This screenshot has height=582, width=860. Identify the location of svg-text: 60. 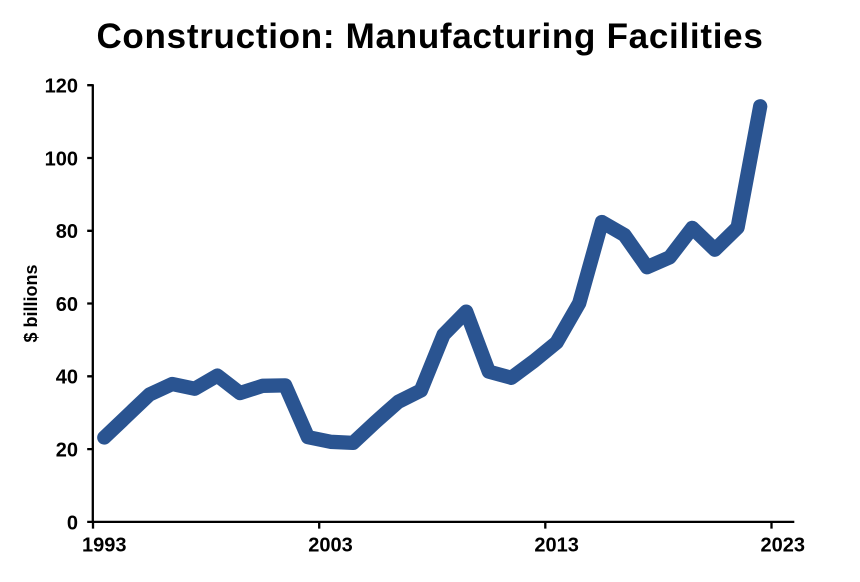
(67, 305).